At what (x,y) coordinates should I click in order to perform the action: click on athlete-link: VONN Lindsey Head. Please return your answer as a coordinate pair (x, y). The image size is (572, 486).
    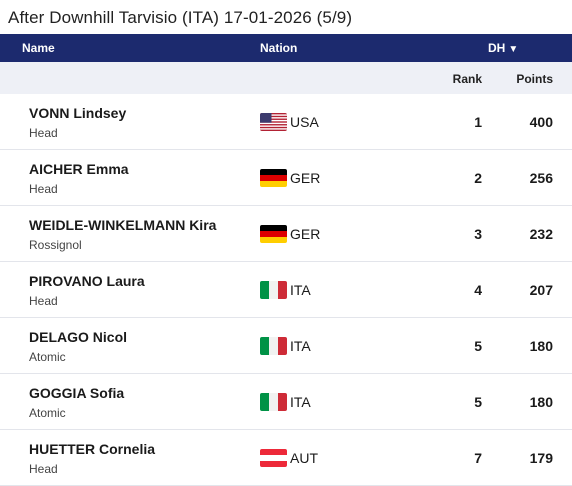
    Looking at the image, I should click on (77, 122).